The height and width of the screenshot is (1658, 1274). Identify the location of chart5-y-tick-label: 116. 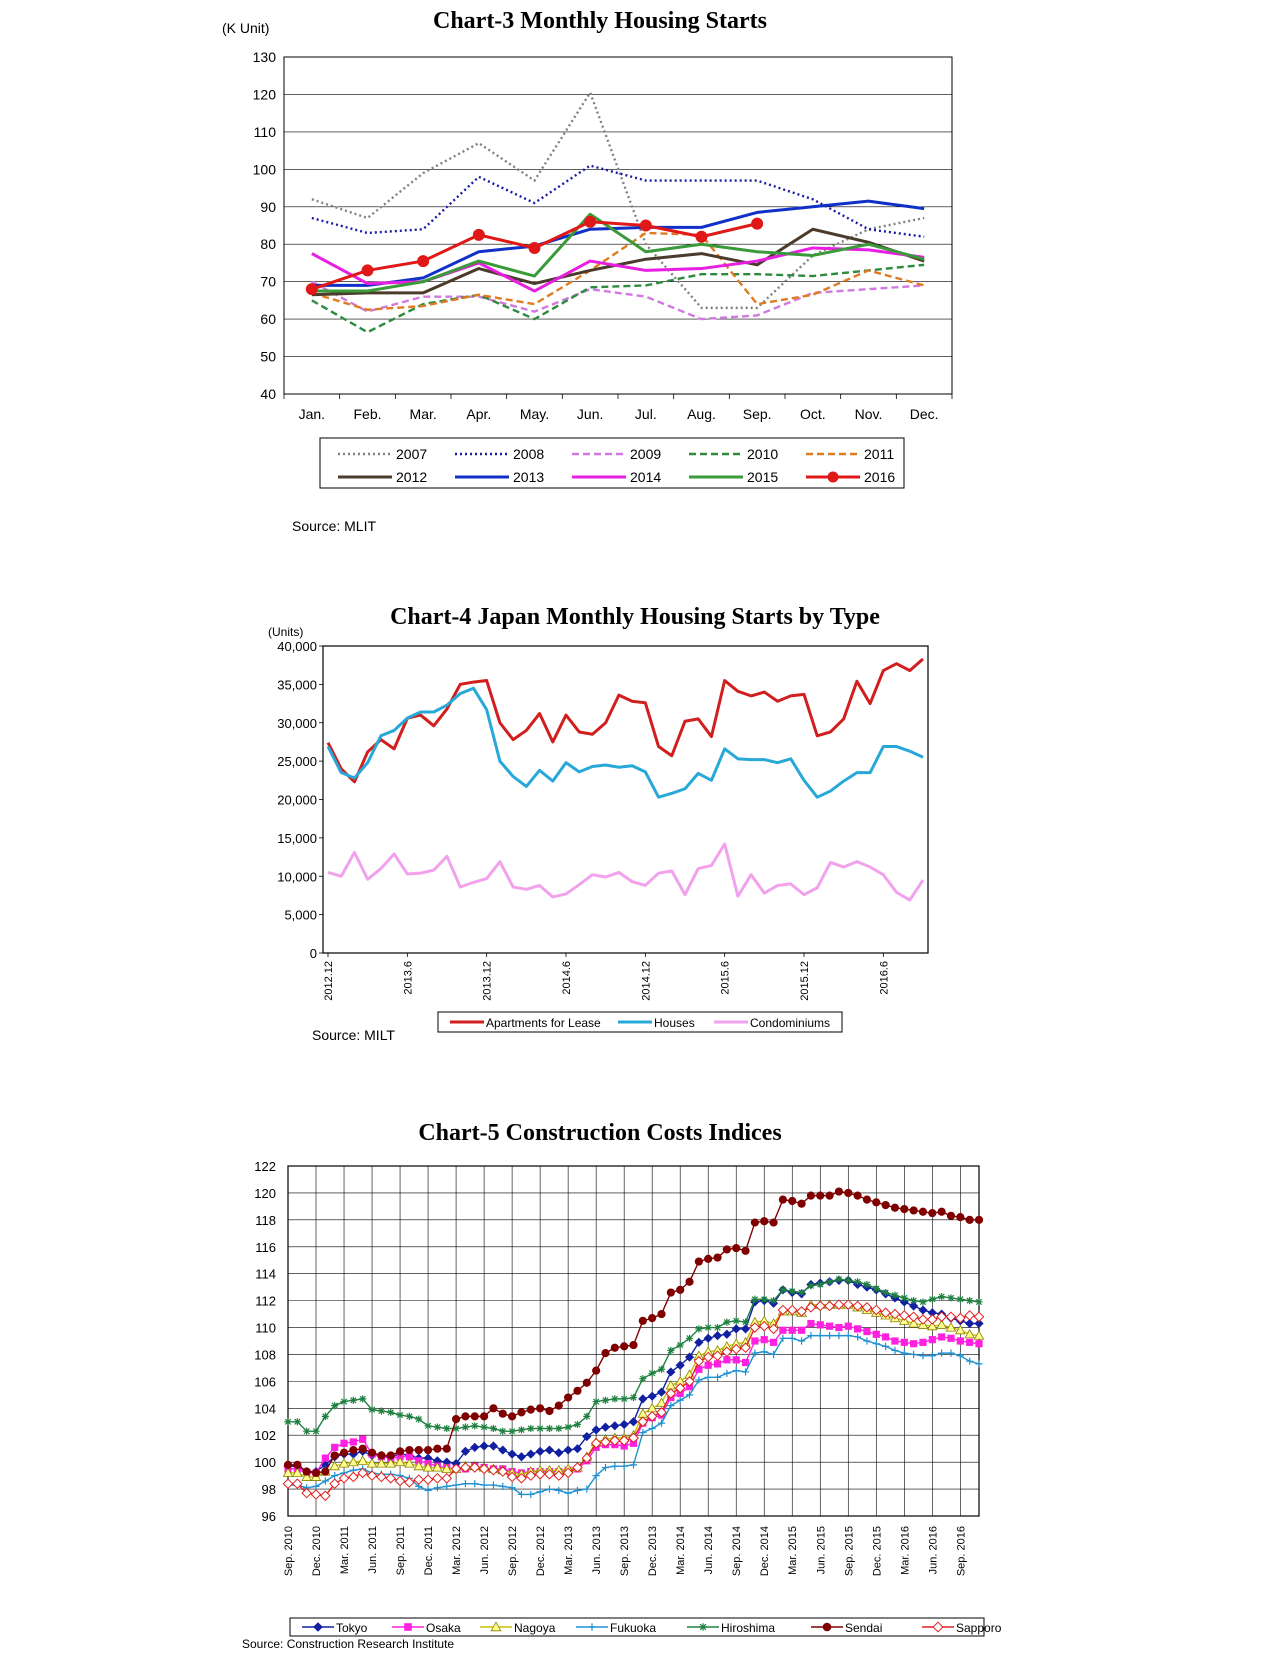
(265, 1247).